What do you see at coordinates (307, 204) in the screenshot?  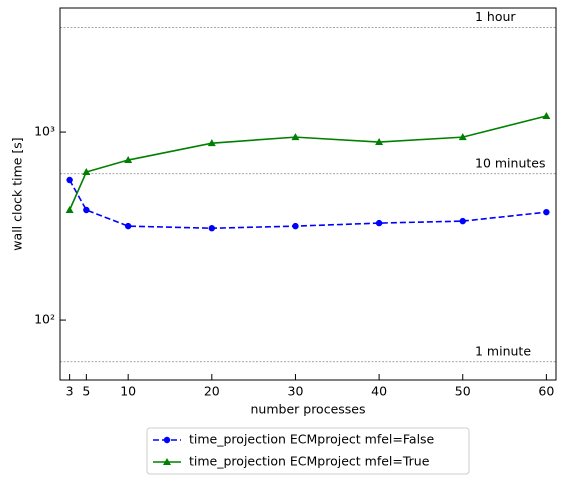 I see `series-line` at bounding box center [307, 204].